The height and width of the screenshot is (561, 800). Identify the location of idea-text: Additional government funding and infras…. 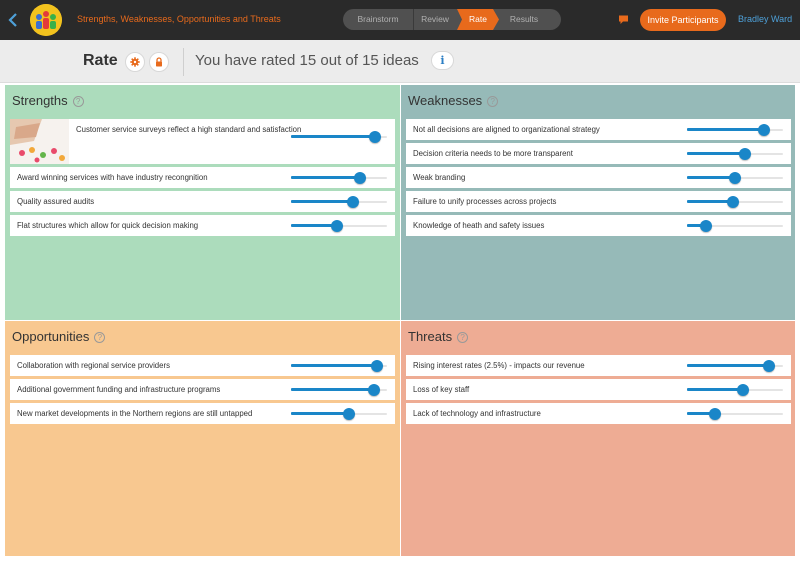
(119, 389).